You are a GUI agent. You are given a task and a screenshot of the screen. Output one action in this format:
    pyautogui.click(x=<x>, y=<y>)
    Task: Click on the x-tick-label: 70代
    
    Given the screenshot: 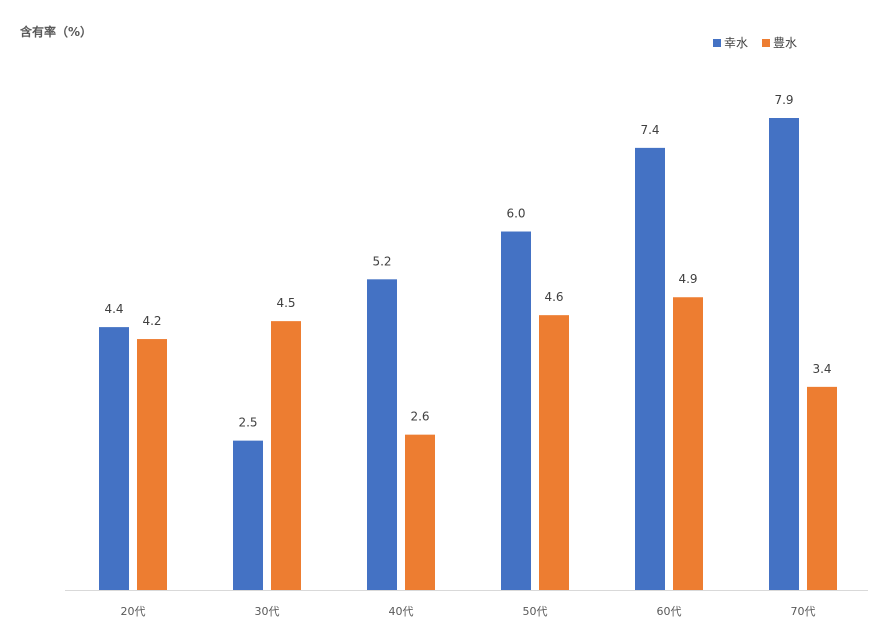 What is the action you would take?
    pyautogui.click(x=803, y=611)
    